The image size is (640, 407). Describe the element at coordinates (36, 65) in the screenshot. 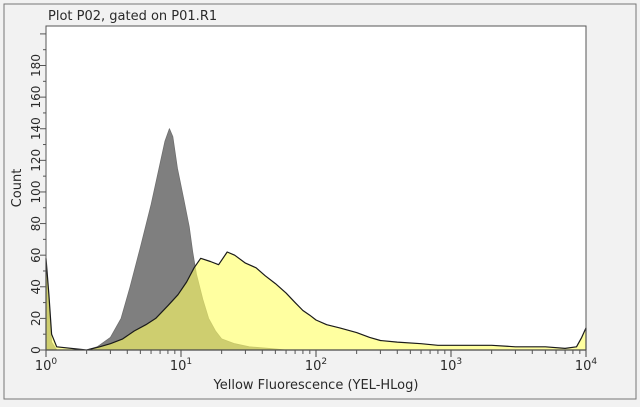

I see `y-tick-label: 180` at that location.